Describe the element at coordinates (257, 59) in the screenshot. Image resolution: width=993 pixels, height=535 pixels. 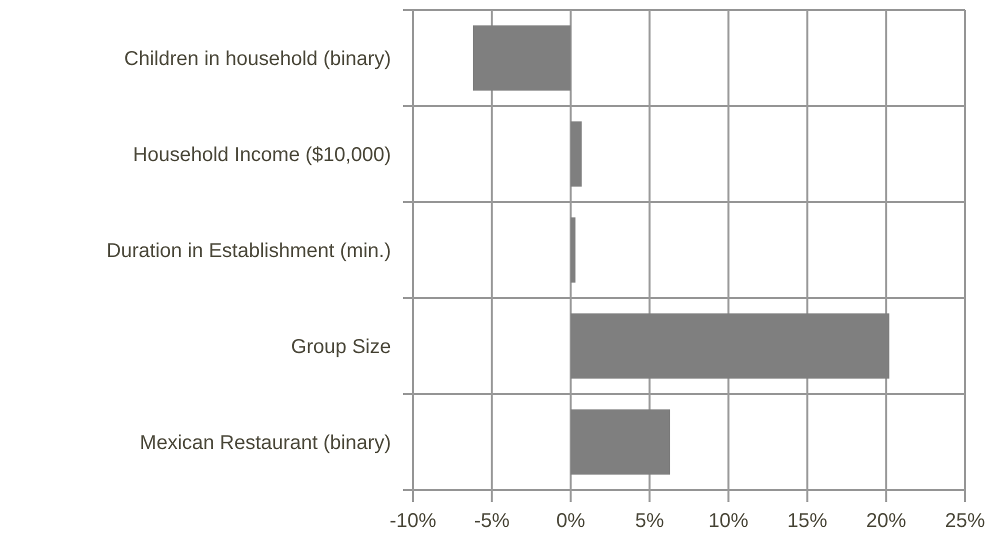
I see `y-tick-label: Children in household (binary)` at that location.